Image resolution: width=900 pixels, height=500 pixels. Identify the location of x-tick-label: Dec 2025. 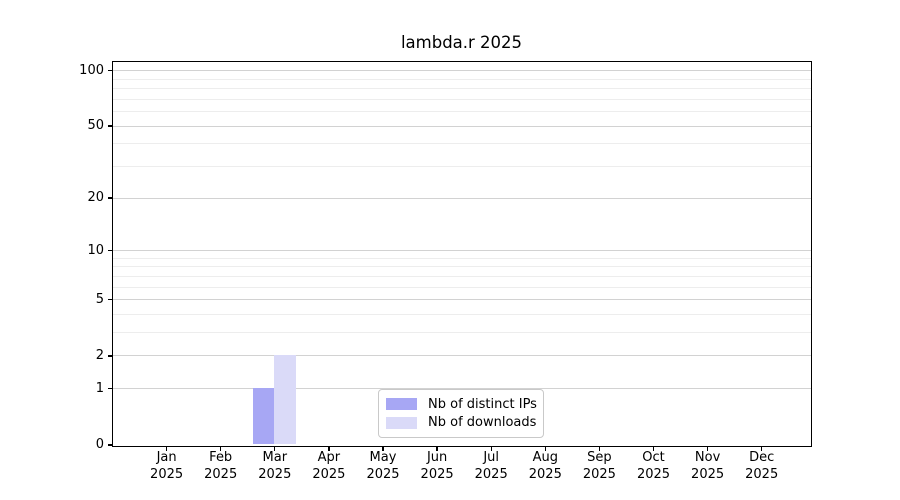
(762, 466).